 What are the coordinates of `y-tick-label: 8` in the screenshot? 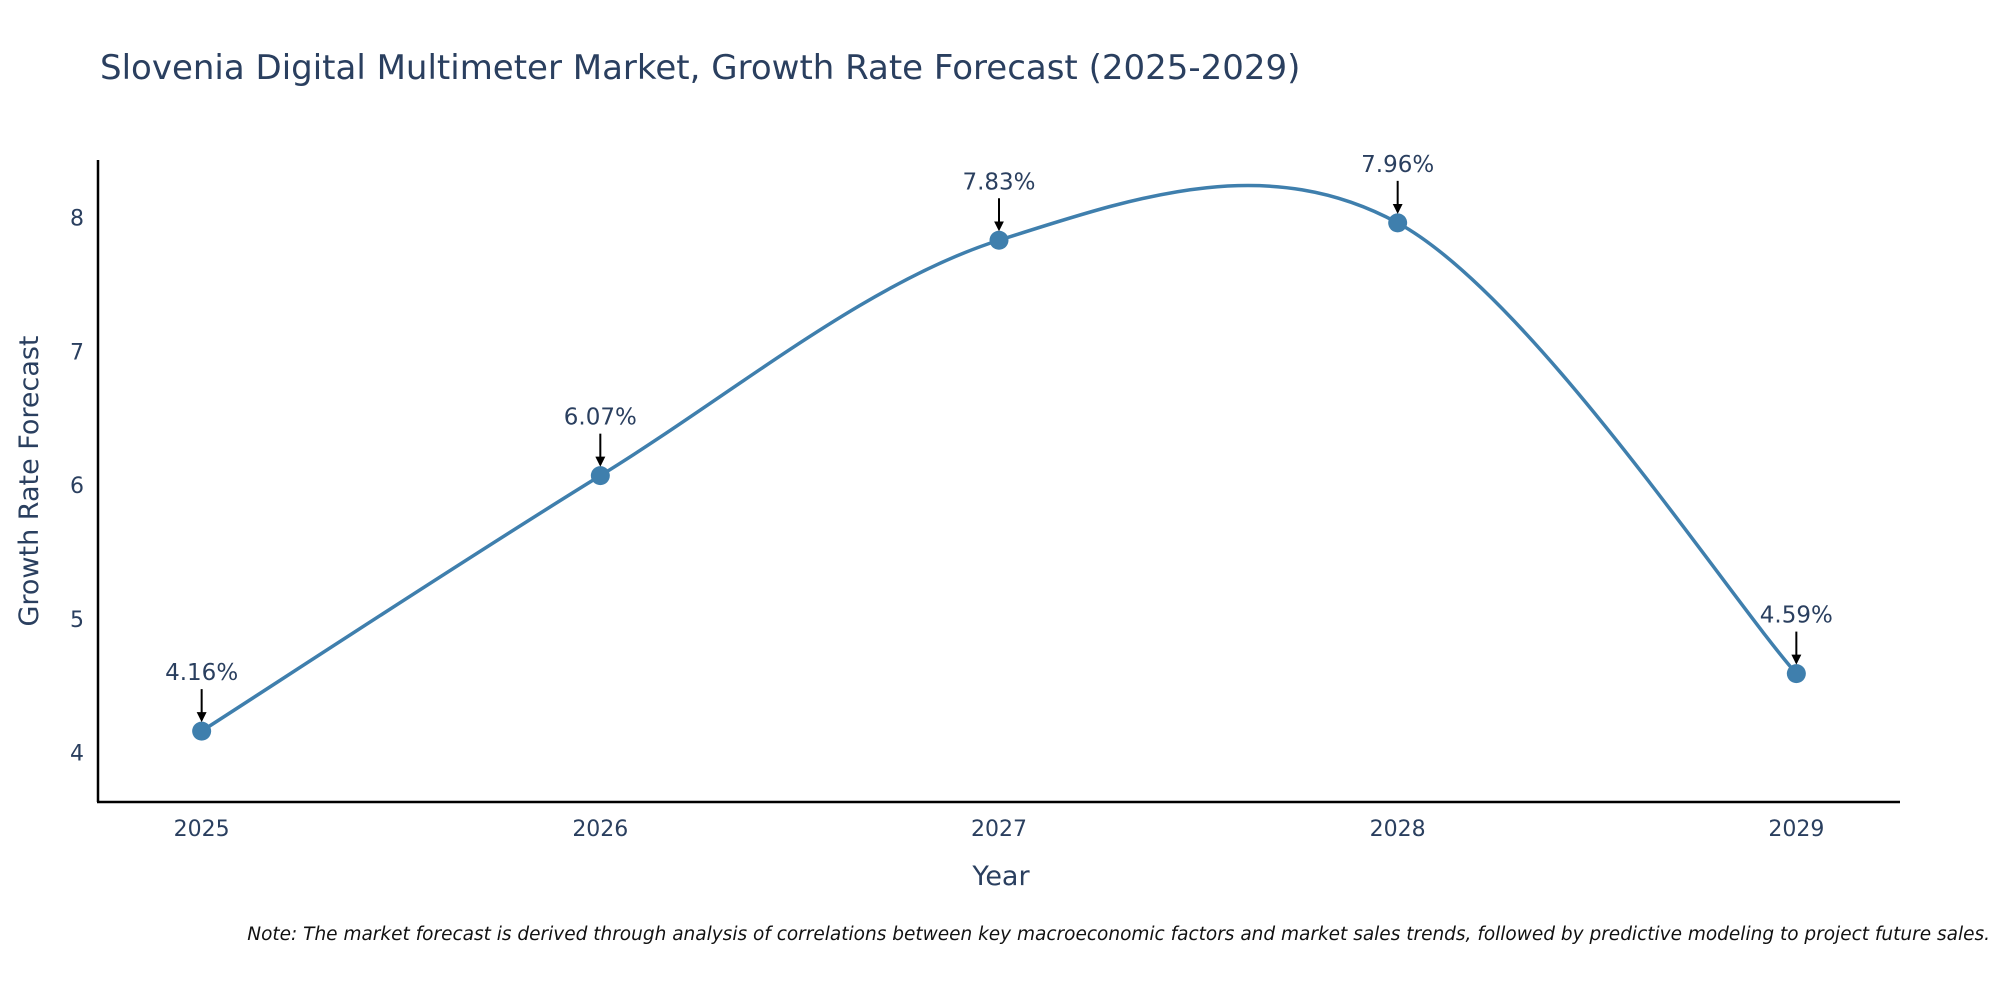 It's located at (77, 219).